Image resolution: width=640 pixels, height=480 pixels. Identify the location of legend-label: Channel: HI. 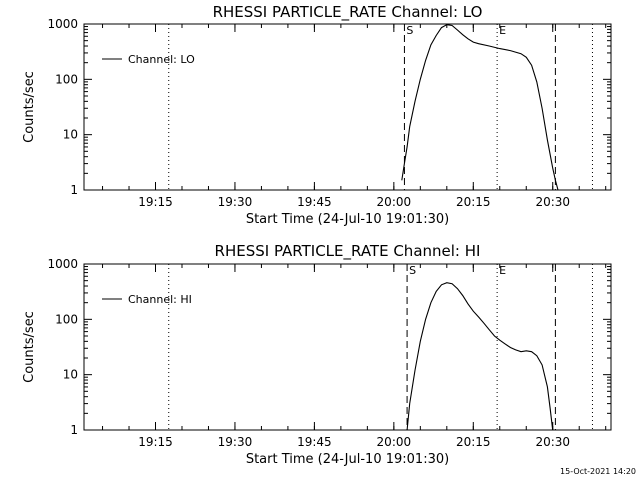
(160, 299).